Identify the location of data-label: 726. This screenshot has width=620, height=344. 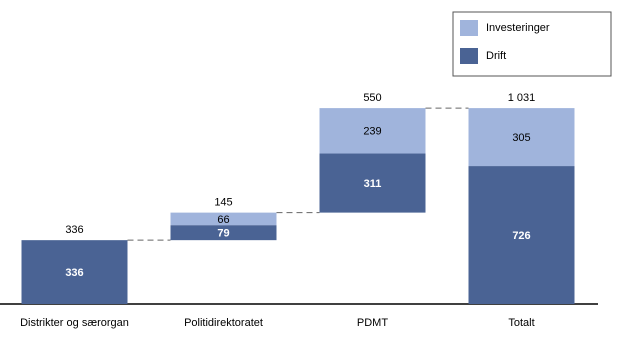
(521, 236).